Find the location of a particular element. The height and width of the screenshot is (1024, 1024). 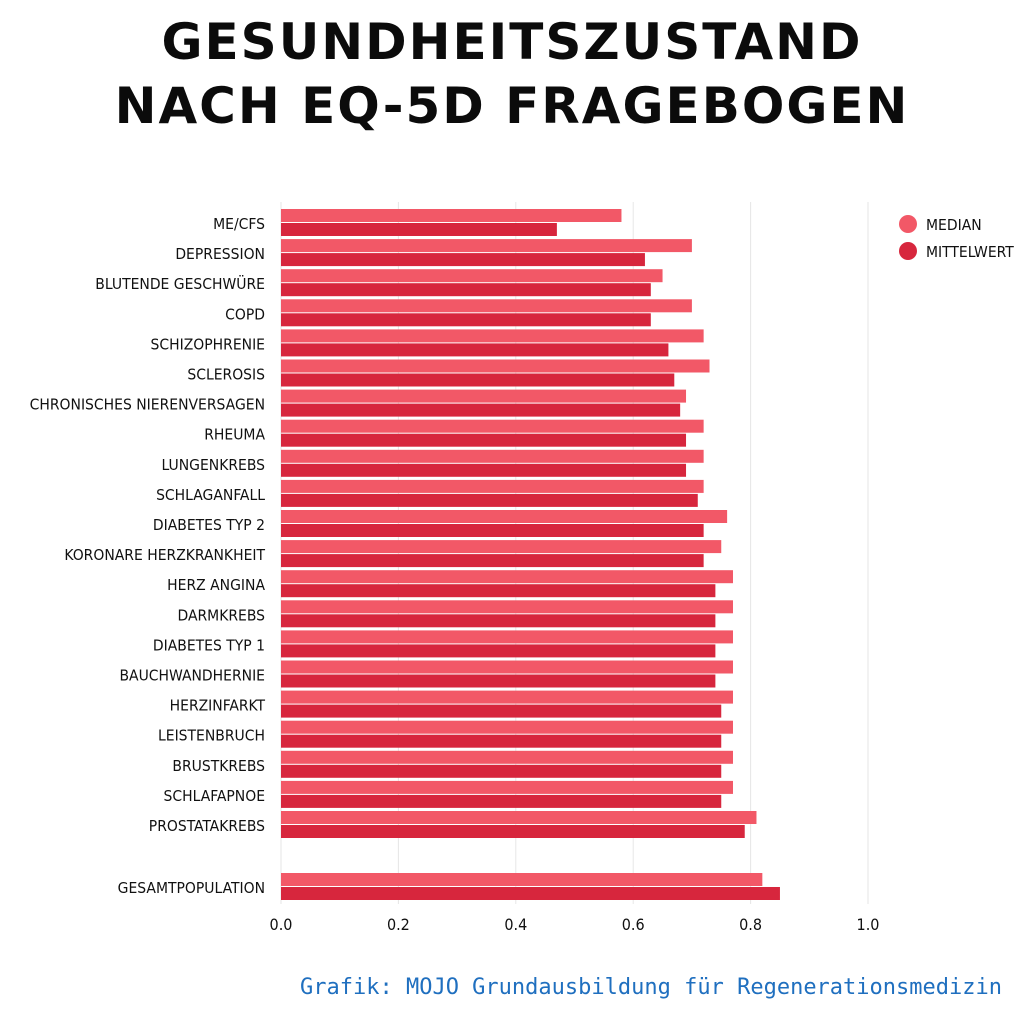

legend-label: MEDIAN is located at coordinates (954, 225).